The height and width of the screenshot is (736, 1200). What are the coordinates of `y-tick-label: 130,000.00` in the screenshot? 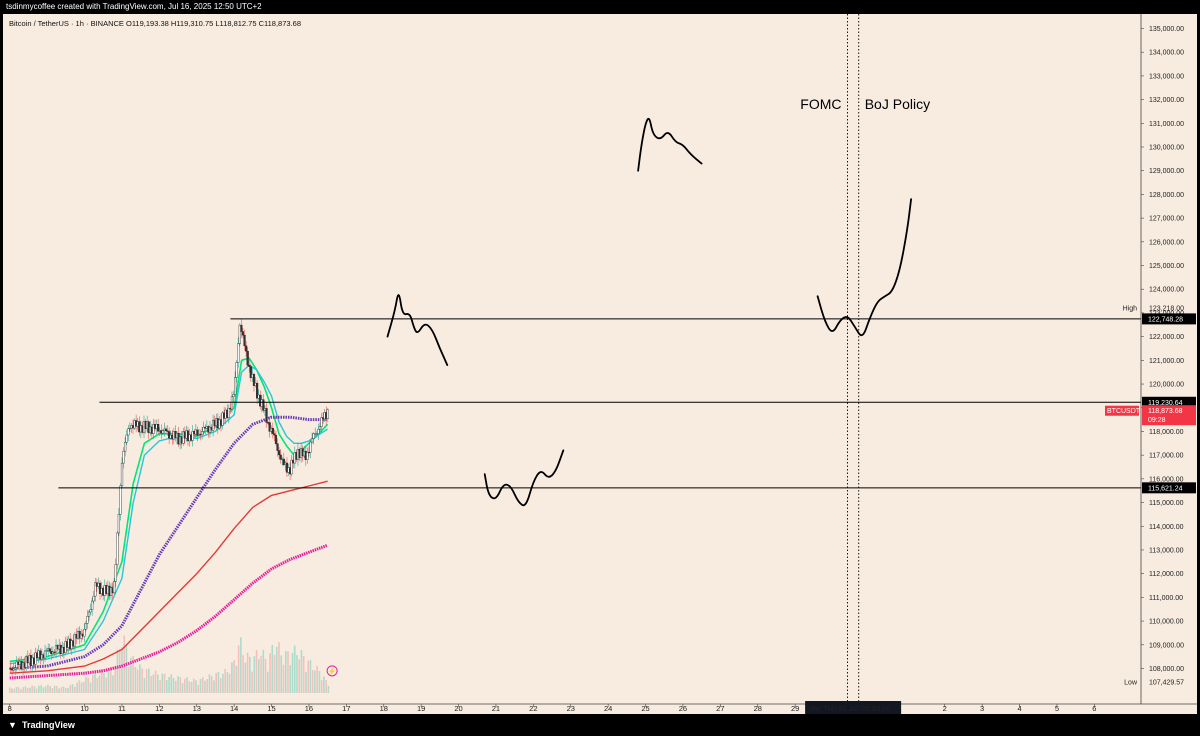 It's located at (1166, 147).